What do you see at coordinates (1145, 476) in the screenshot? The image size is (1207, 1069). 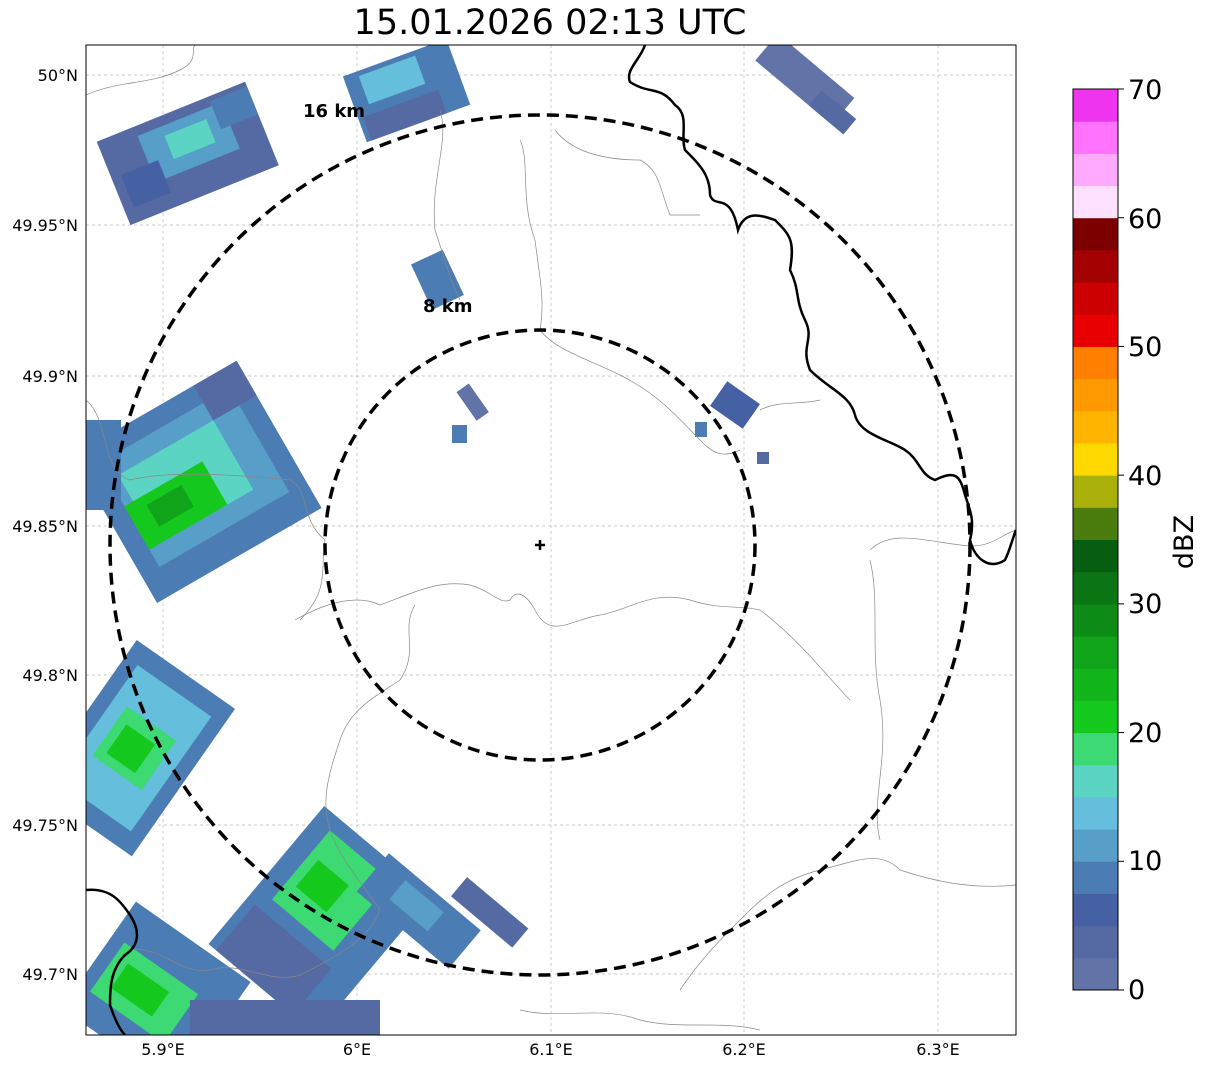 I see `colorbar-tick: 40` at bounding box center [1145, 476].